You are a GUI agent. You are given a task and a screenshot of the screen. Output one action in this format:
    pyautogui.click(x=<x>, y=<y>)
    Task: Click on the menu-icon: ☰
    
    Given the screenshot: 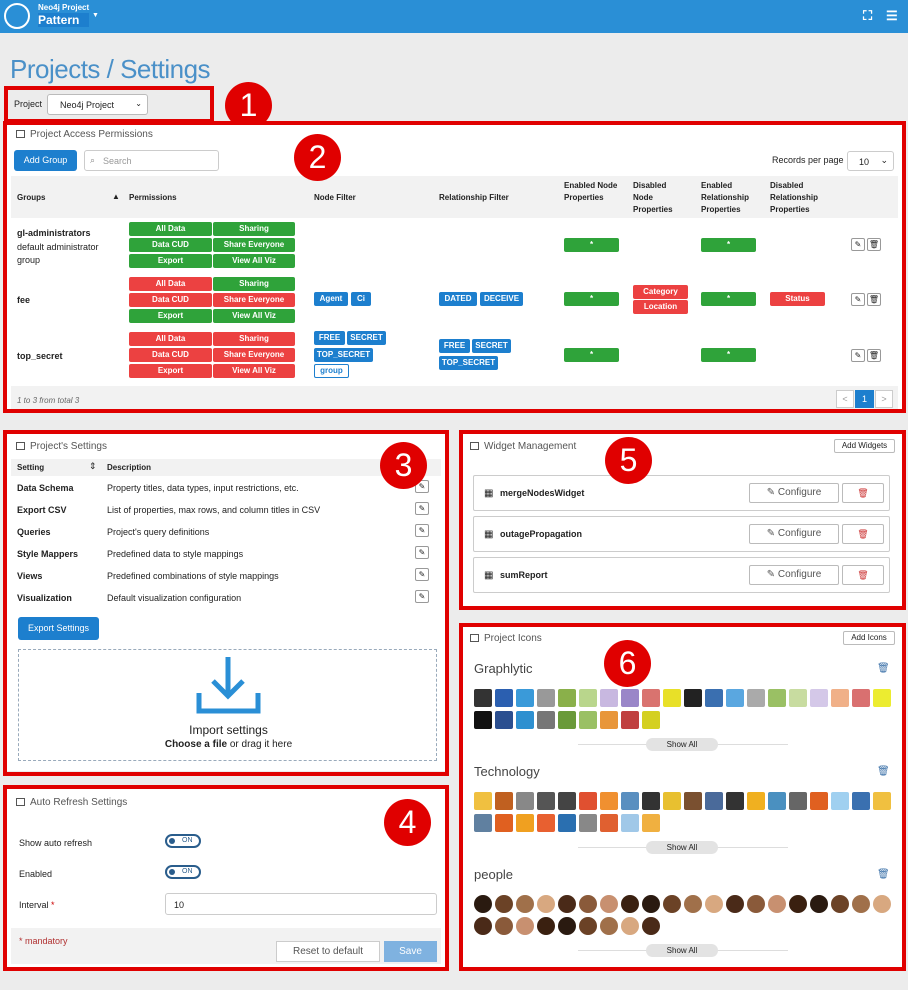 What is the action you would take?
    pyautogui.click(x=892, y=15)
    